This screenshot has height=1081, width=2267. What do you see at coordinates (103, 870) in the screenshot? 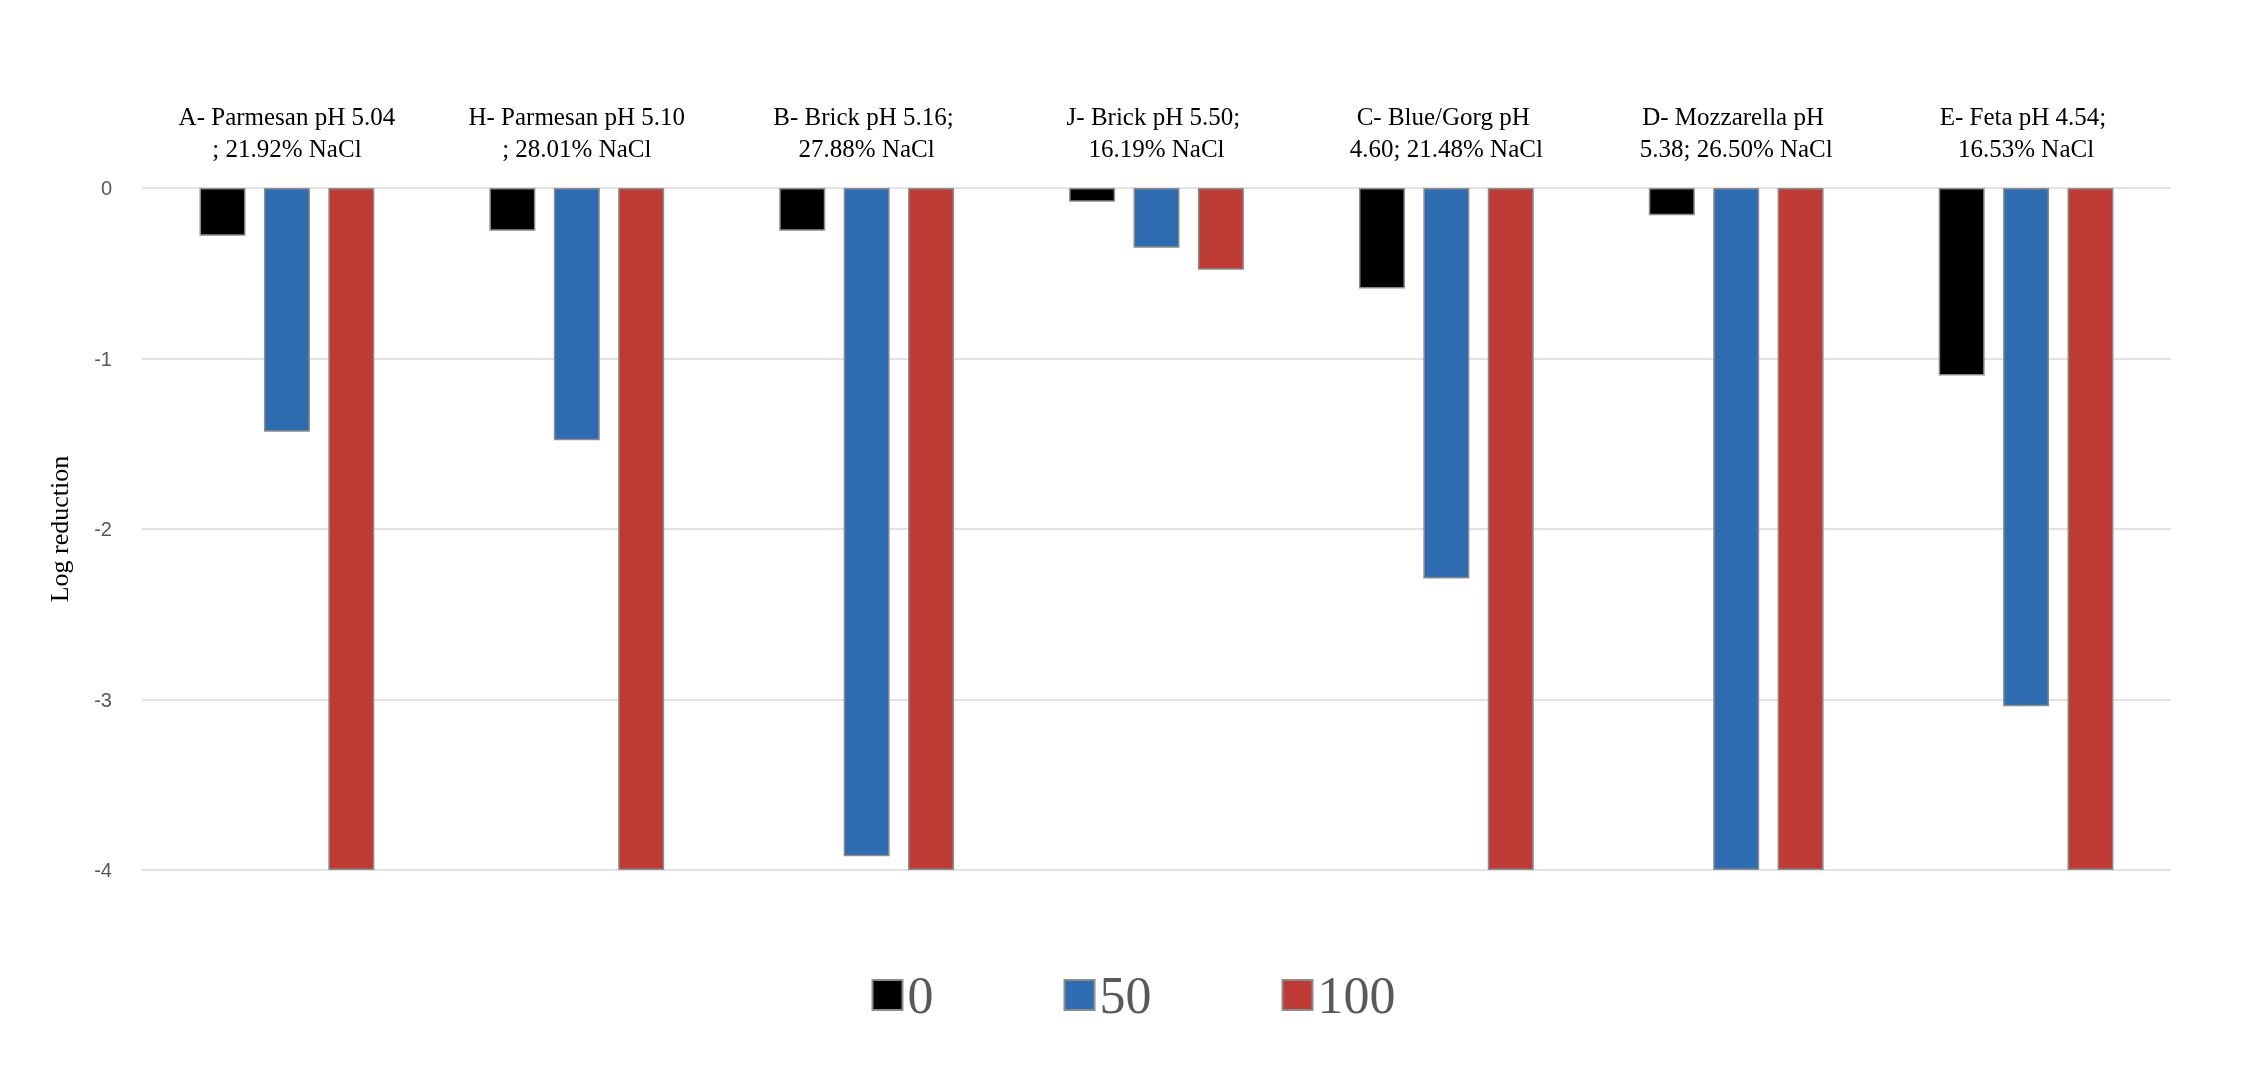
I see `y-tick-label: -4` at bounding box center [103, 870].